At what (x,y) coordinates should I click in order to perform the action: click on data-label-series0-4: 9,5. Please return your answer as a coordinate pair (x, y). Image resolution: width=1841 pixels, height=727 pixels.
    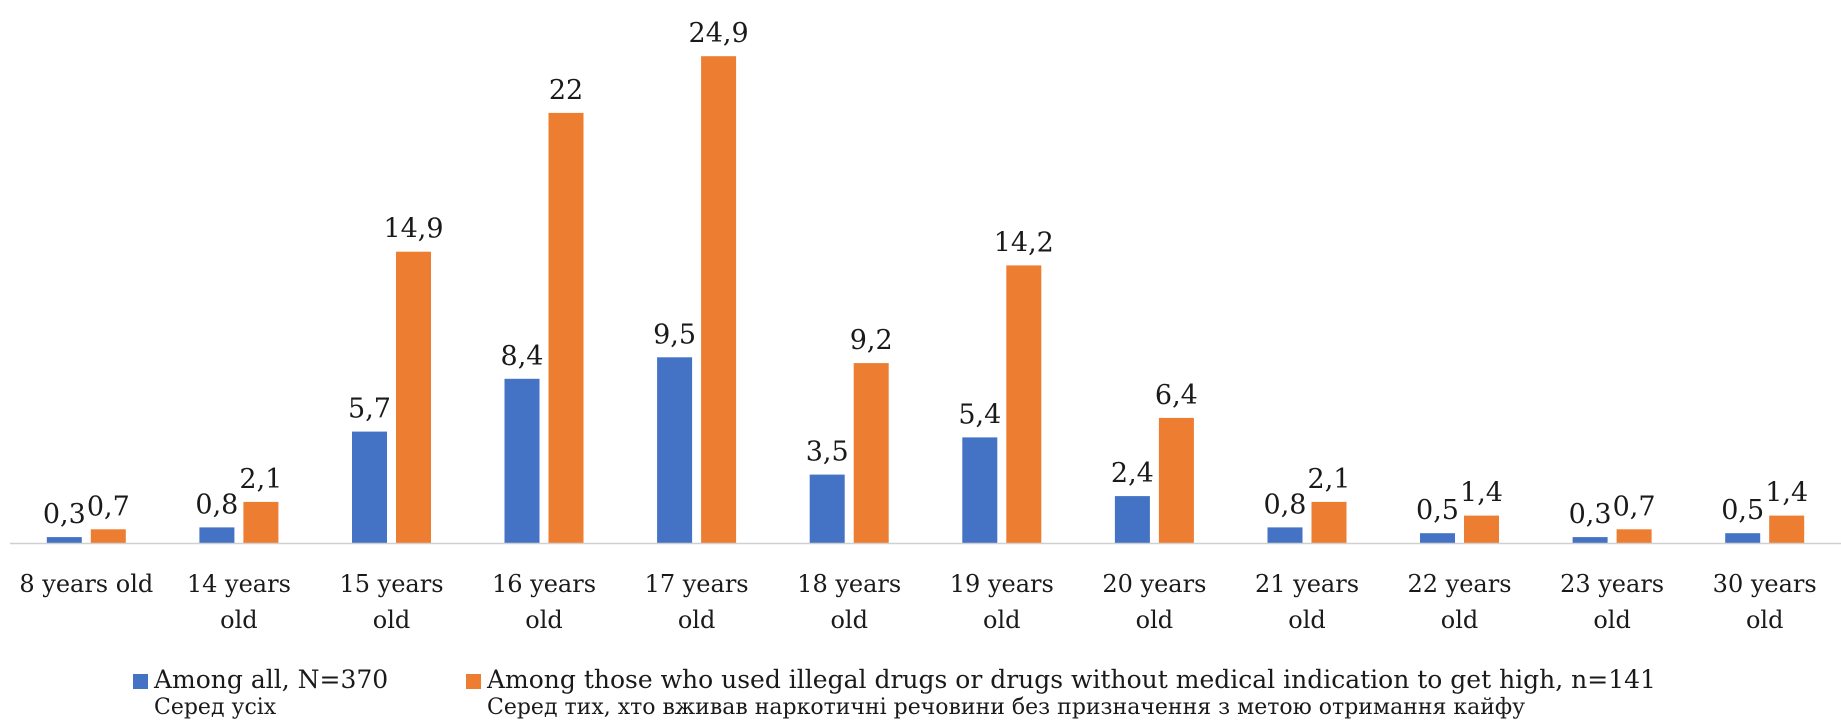
    Looking at the image, I should click on (674, 334).